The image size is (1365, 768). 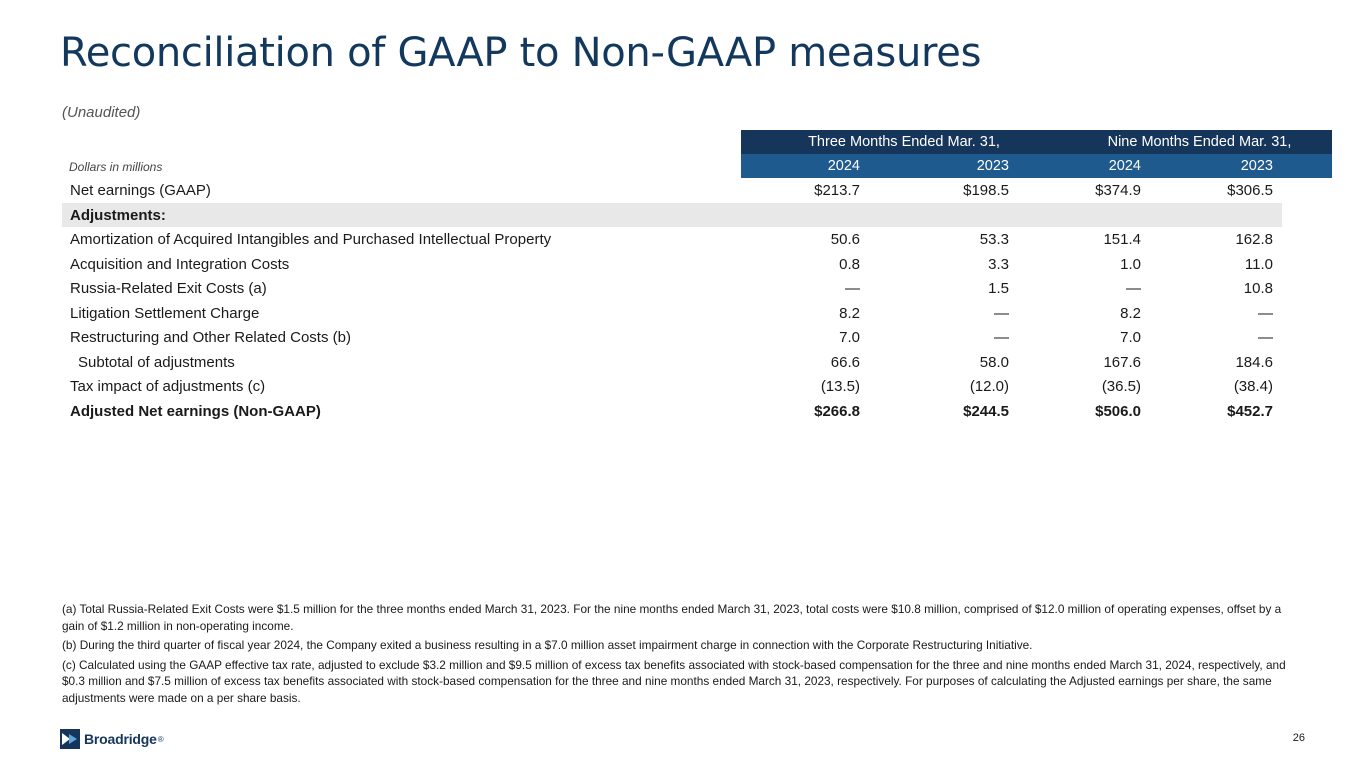 What do you see at coordinates (180, 264) in the screenshot?
I see `row-label: Acquisition and Integration Costs` at bounding box center [180, 264].